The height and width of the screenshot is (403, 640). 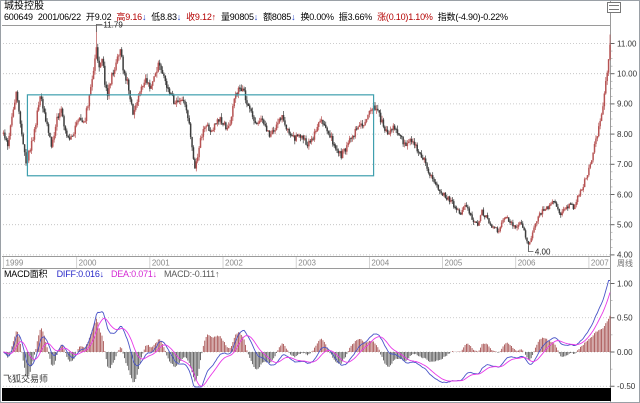 What do you see at coordinates (405, 17) in the screenshot?
I see `quote-field: 涨(0.10)1.10%` at bounding box center [405, 17].